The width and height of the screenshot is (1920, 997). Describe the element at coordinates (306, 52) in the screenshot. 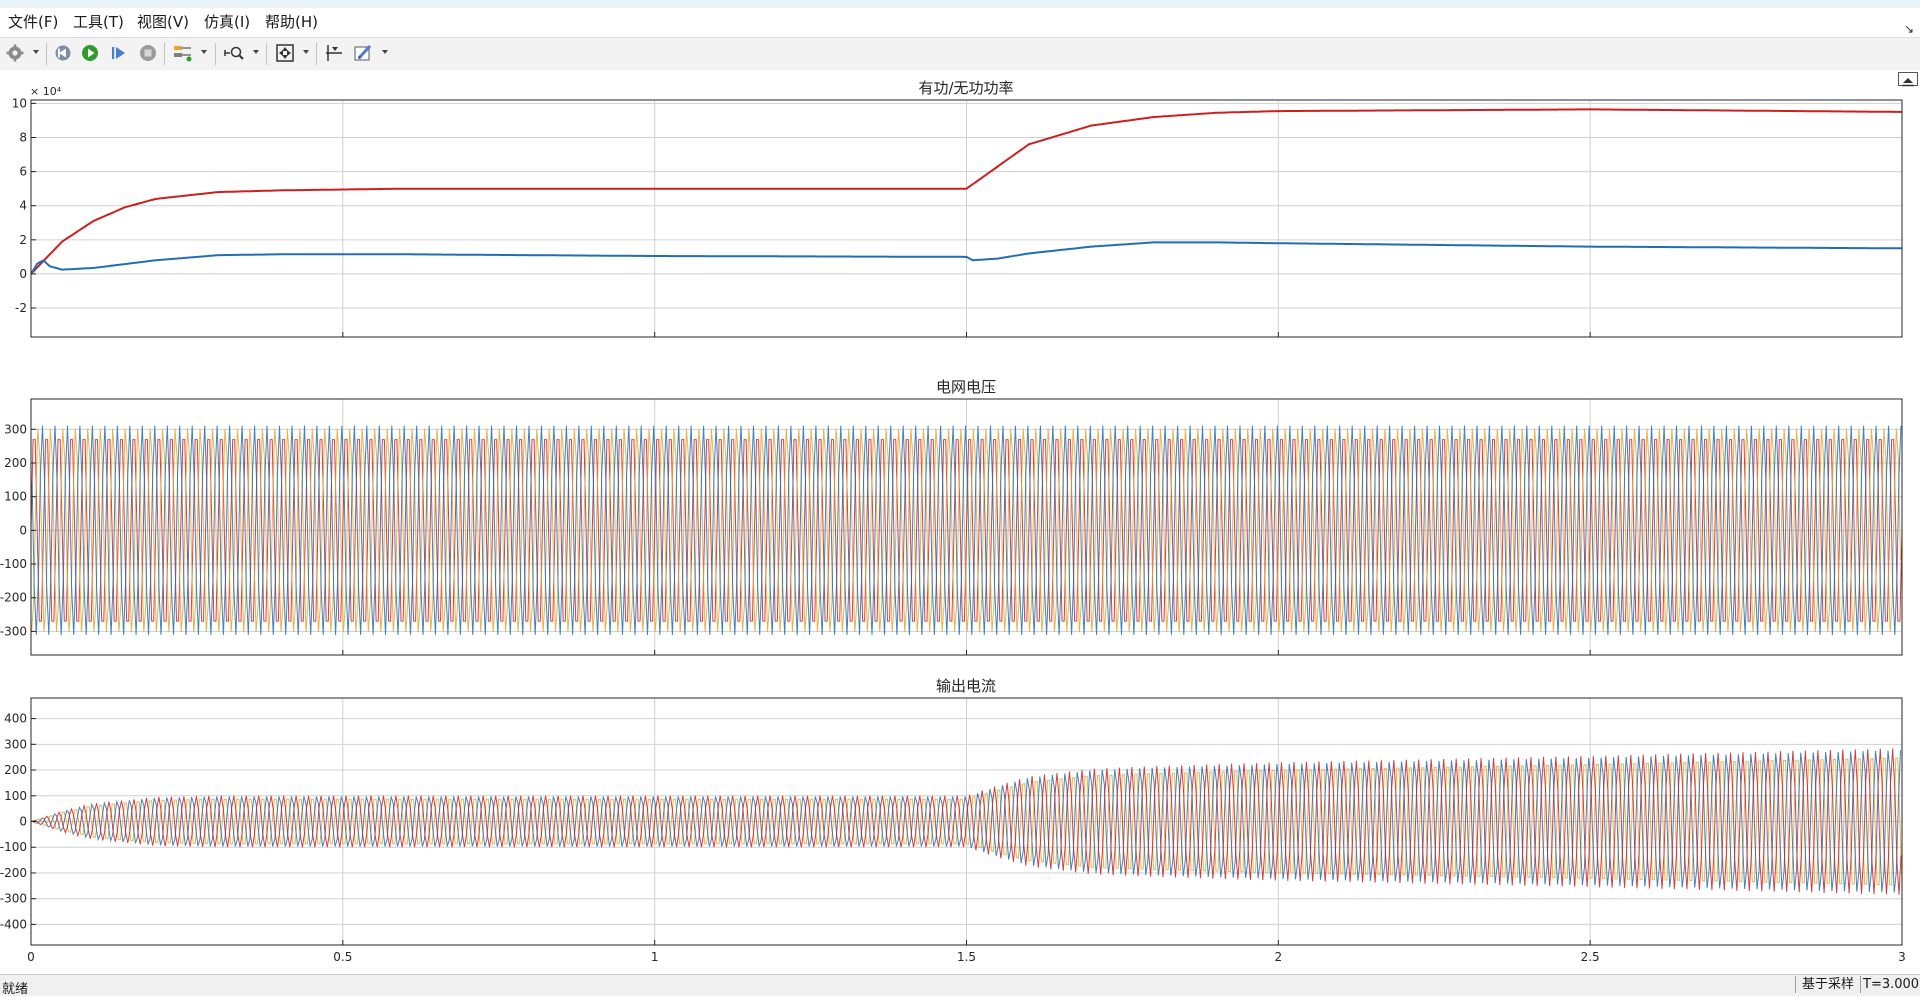

I see `autoscale-dropdown-arrow` at that location.